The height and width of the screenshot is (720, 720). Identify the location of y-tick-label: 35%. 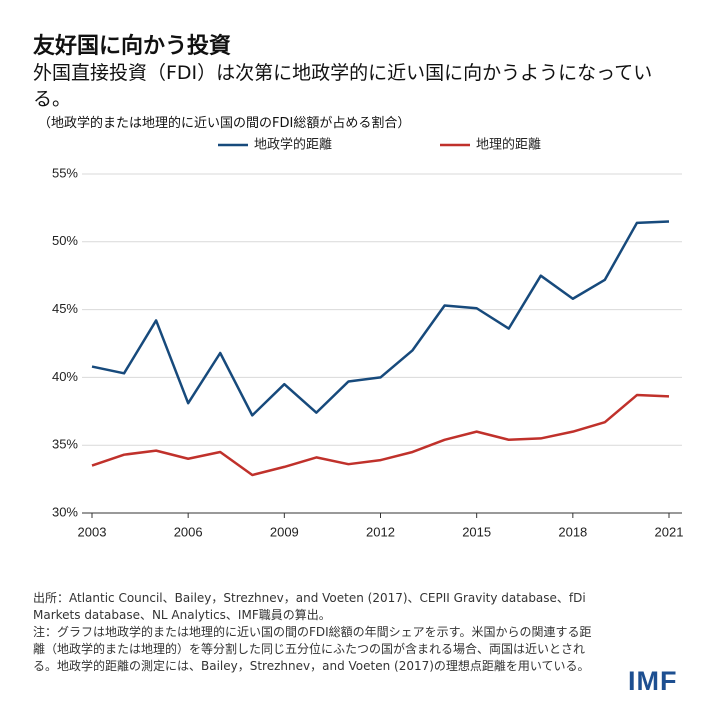
(65, 444).